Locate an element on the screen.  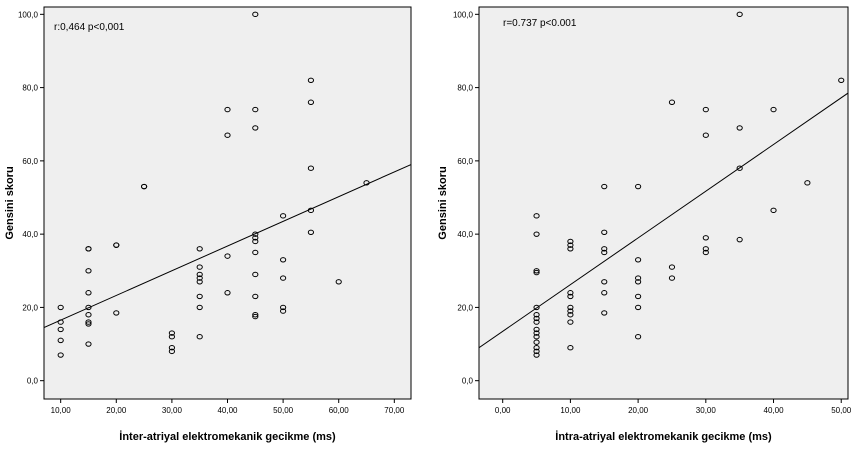
y-tick-label: 80,0 is located at coordinates (465, 88).